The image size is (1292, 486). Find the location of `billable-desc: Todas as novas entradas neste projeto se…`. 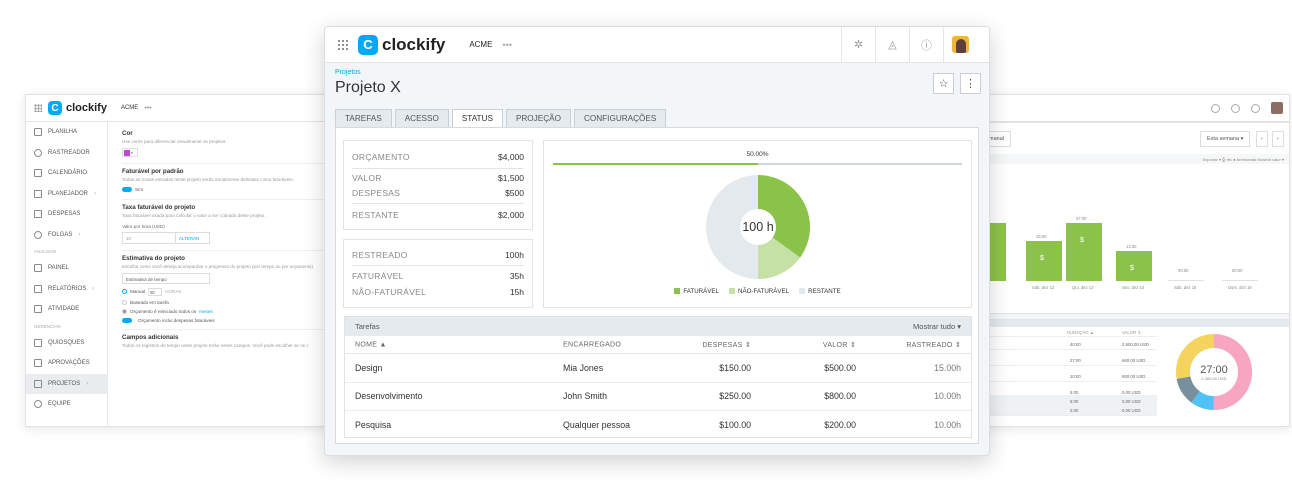

billable-desc: Todas as novas entradas neste projeto se… is located at coordinates (208, 179).